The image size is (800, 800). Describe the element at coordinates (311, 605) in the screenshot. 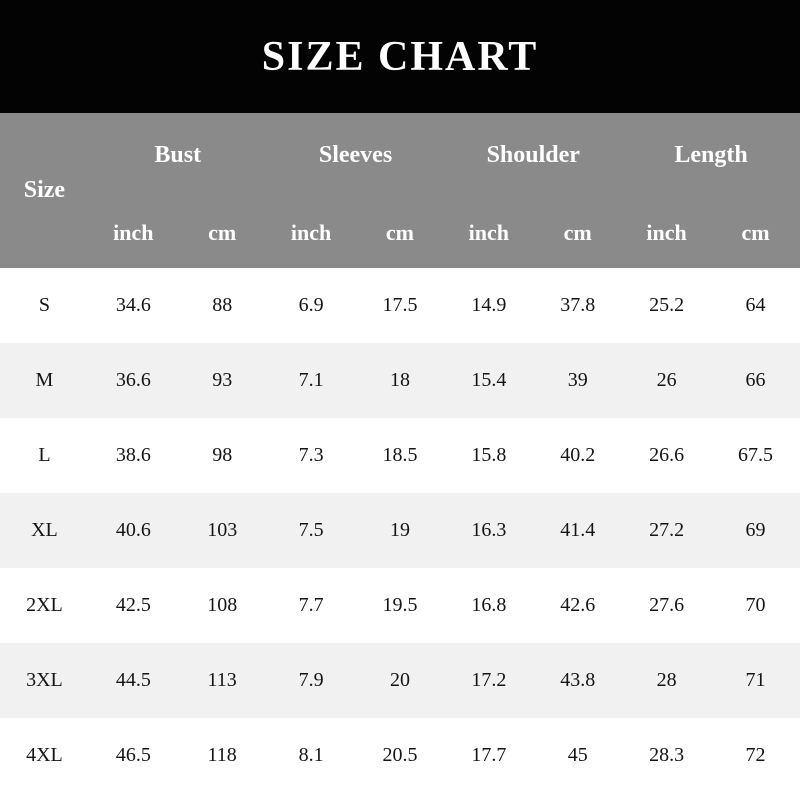

I see `cell-sleeves-inch: 7.7` at that location.